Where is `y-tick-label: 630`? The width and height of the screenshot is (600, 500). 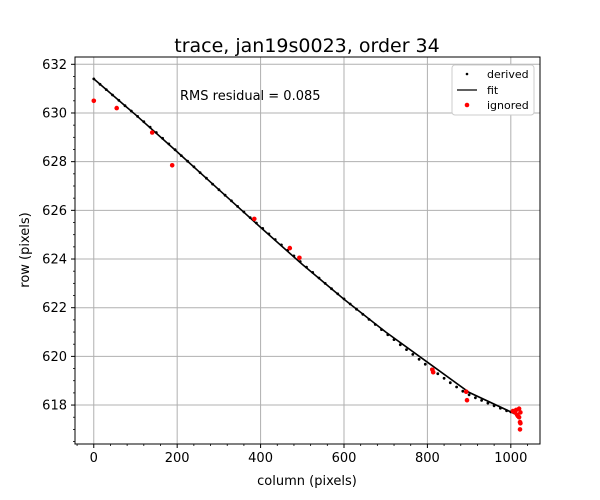 y-tick-label: 630 is located at coordinates (54, 113).